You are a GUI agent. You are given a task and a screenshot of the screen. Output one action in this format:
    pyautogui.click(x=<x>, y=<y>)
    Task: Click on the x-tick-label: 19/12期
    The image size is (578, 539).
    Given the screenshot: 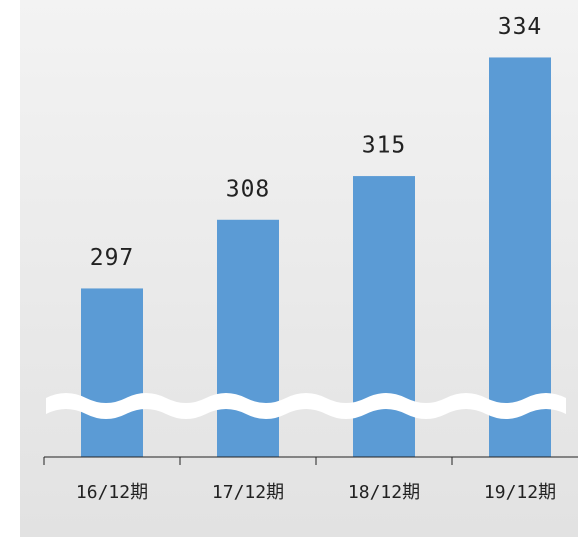 What is the action you would take?
    pyautogui.click(x=520, y=492)
    